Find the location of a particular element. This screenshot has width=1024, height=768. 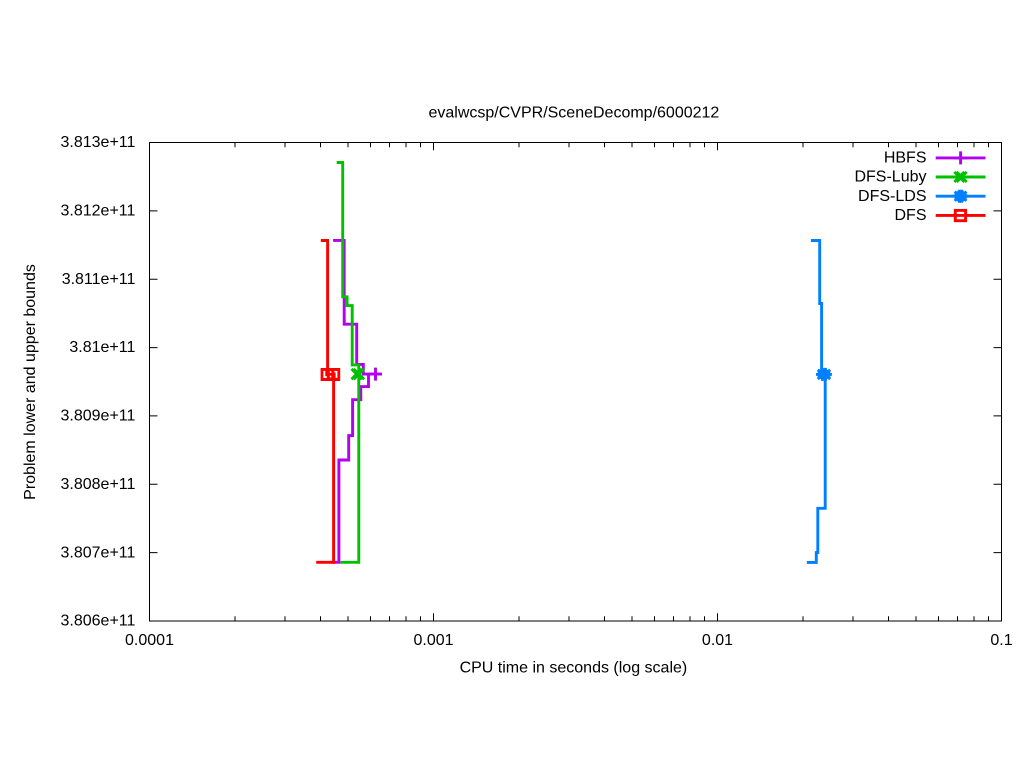

svg-text: 3.81e+11 is located at coordinates (102, 347).